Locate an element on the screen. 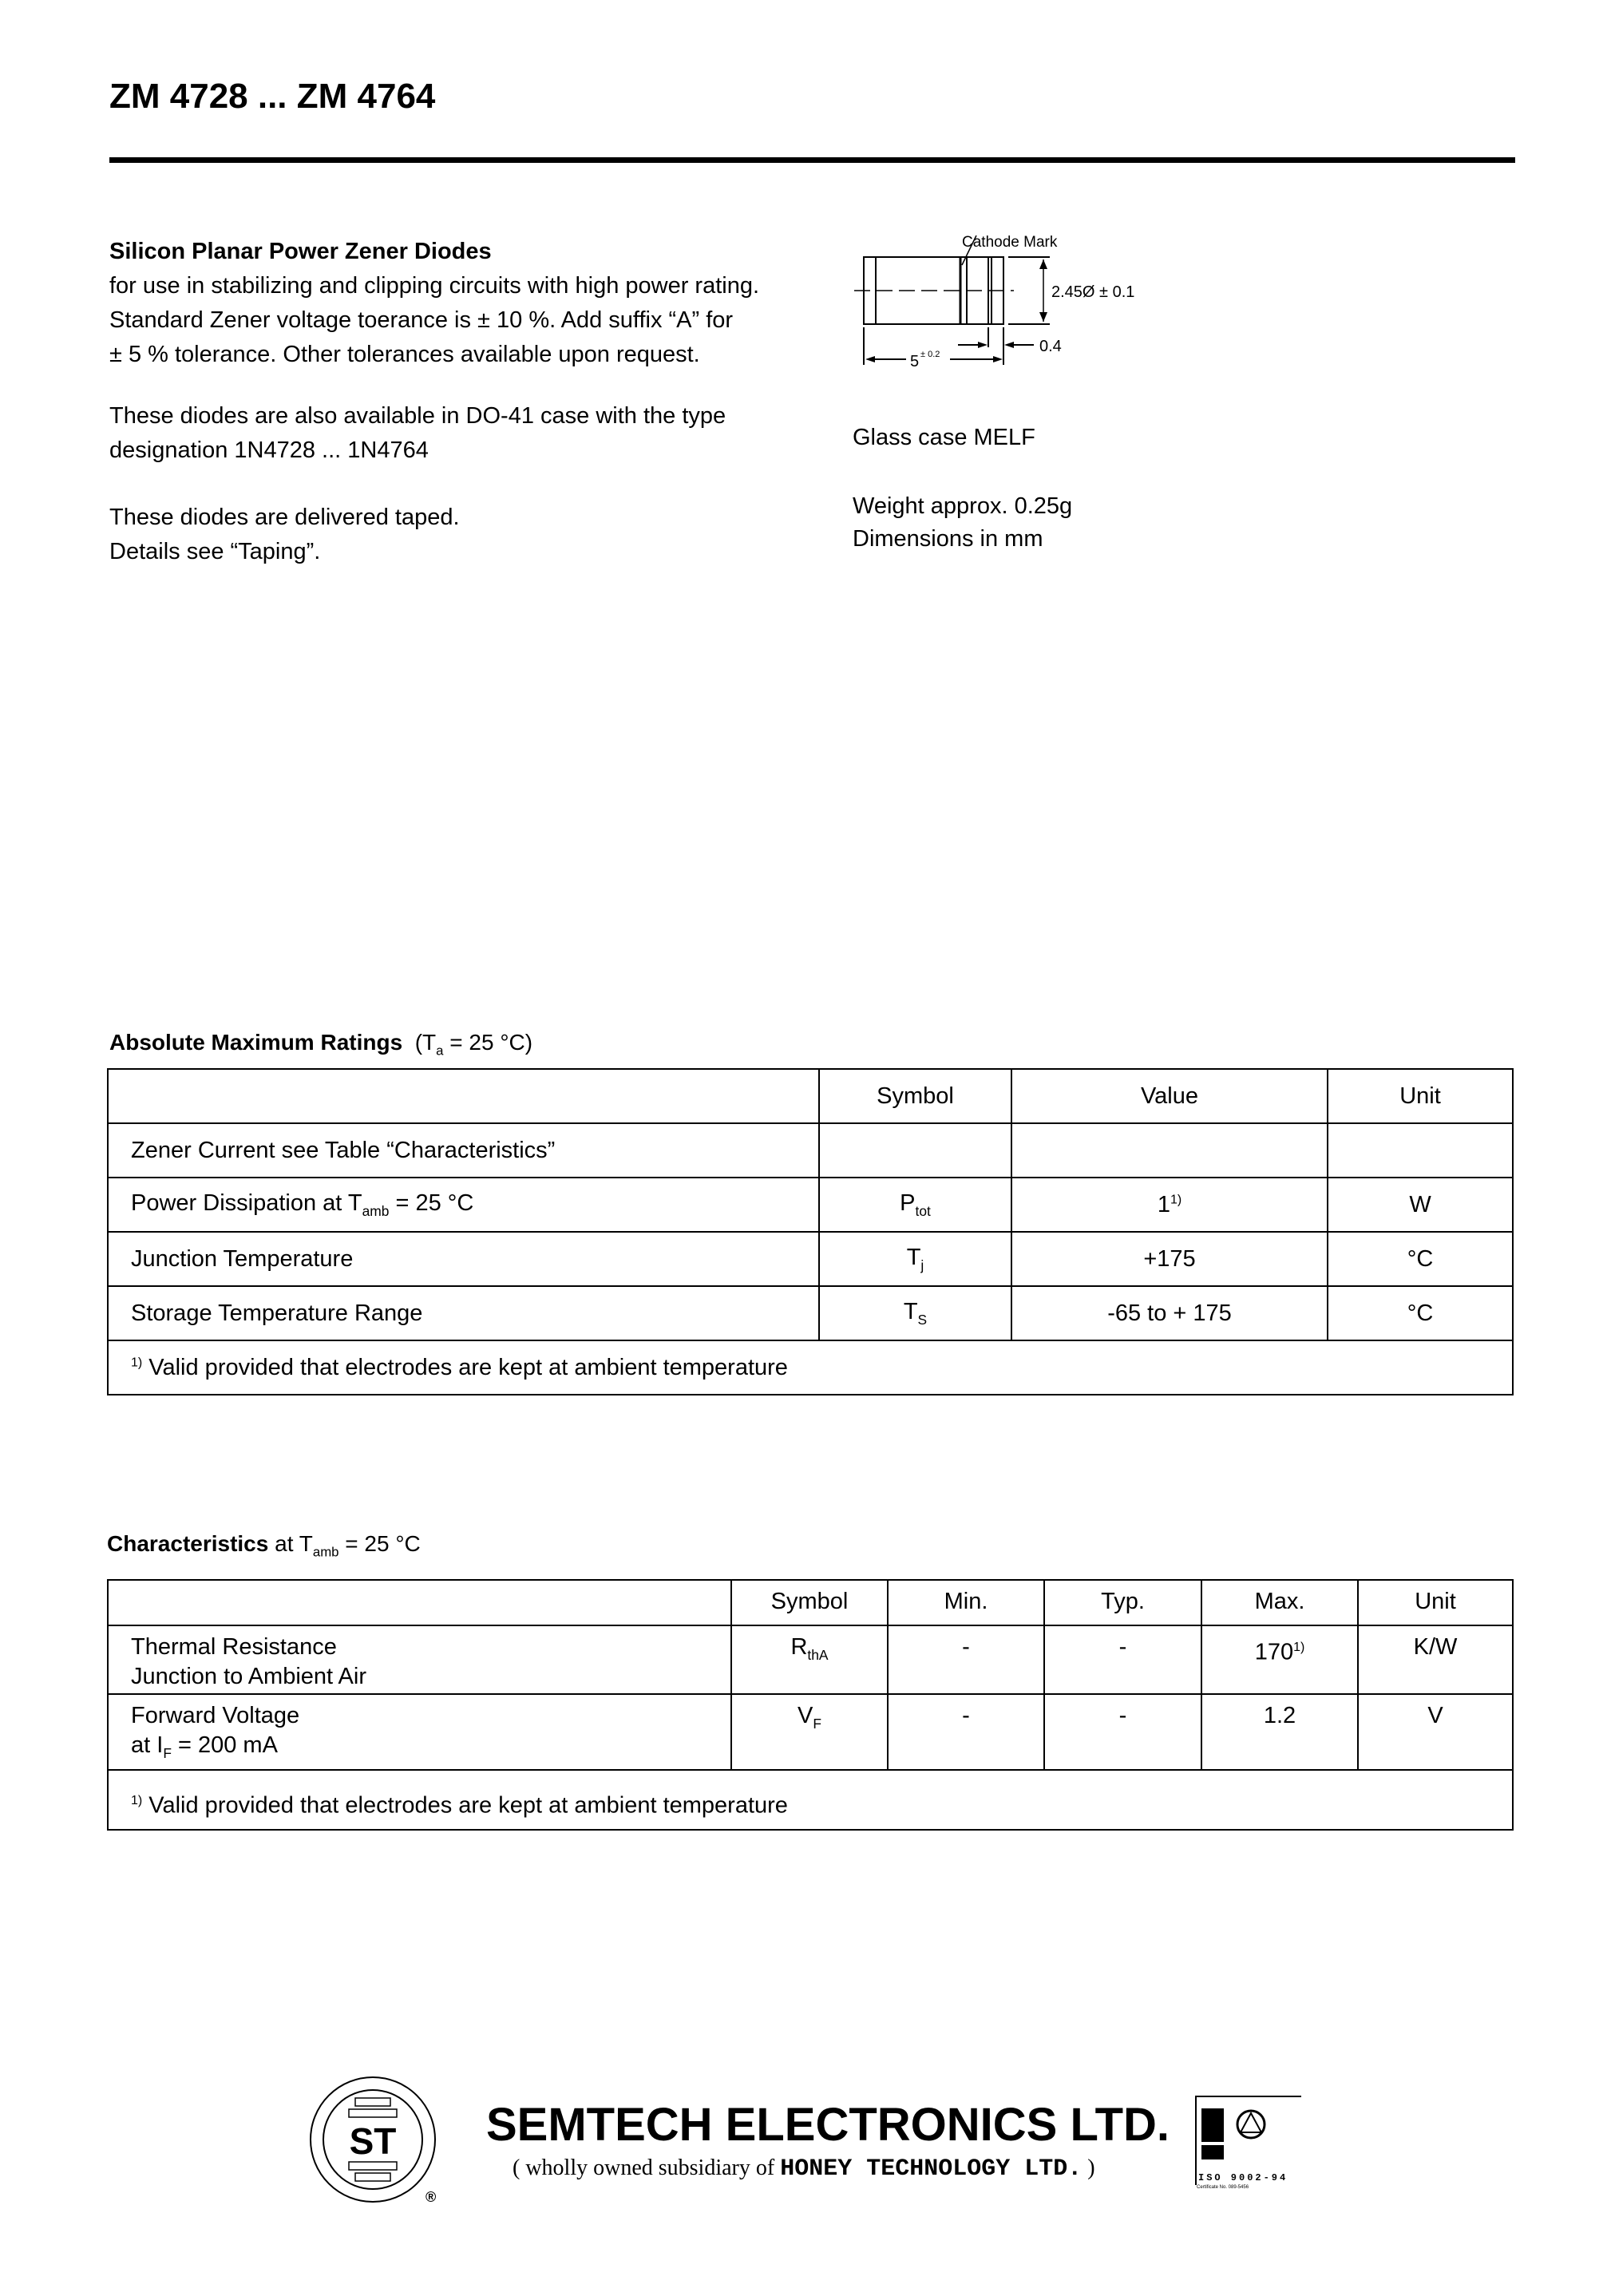  max: 170 is located at coordinates (1274, 1652).